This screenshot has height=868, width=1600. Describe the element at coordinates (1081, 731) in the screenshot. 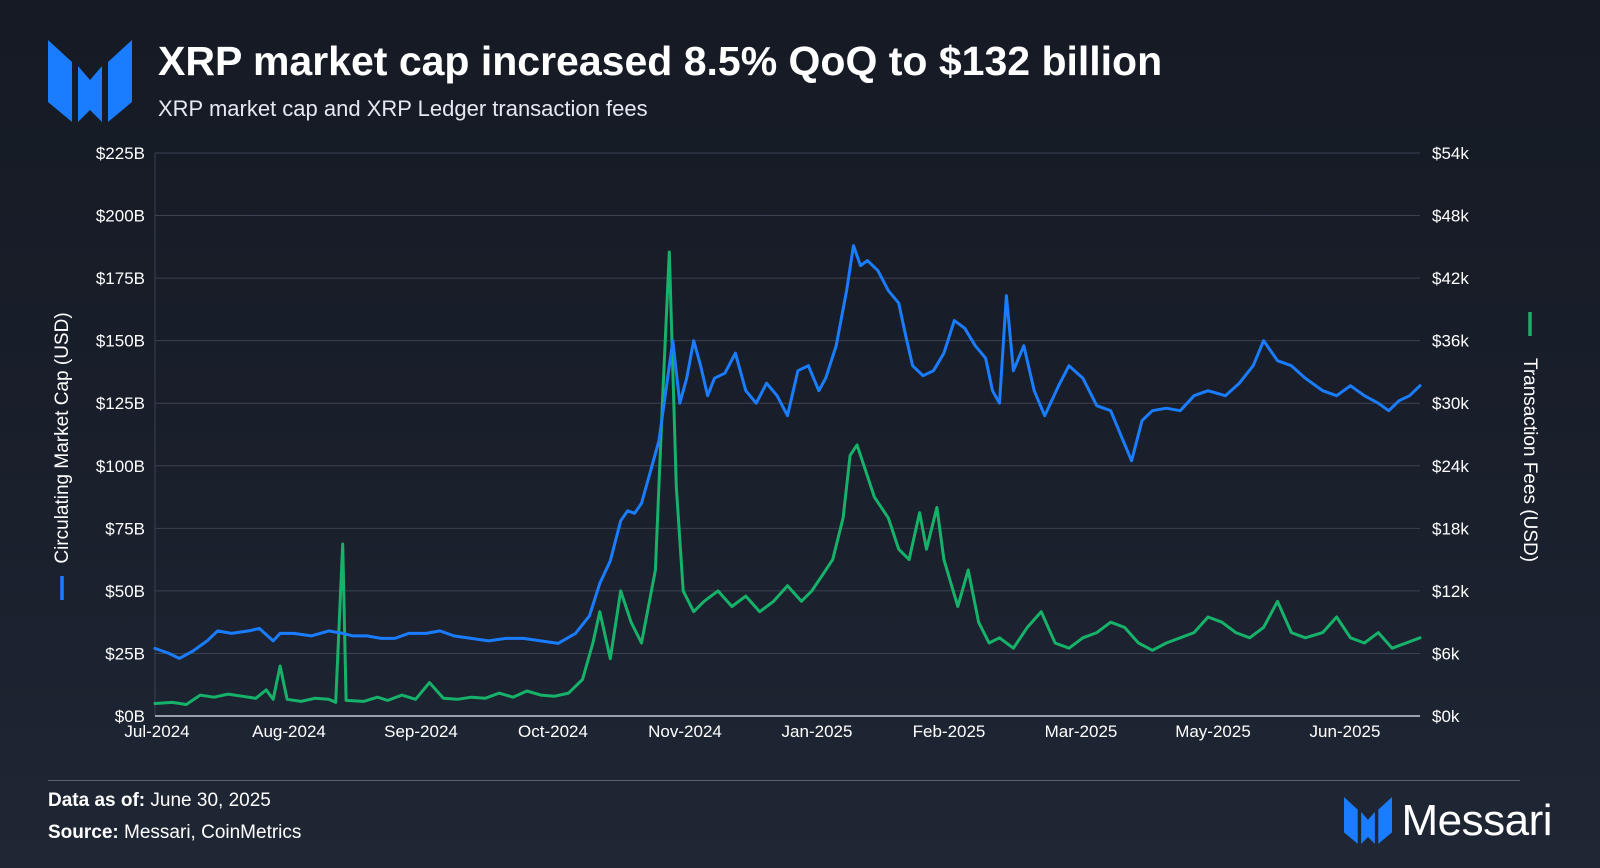

I see `x-tick-label: Mar-2025` at that location.